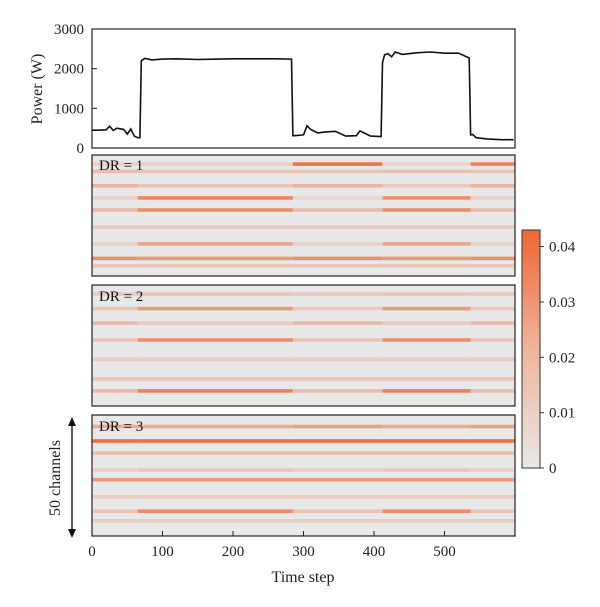 The width and height of the screenshot is (600, 607). What do you see at coordinates (562, 303) in the screenshot?
I see `colorbar-tick-label: 0.03` at bounding box center [562, 303].